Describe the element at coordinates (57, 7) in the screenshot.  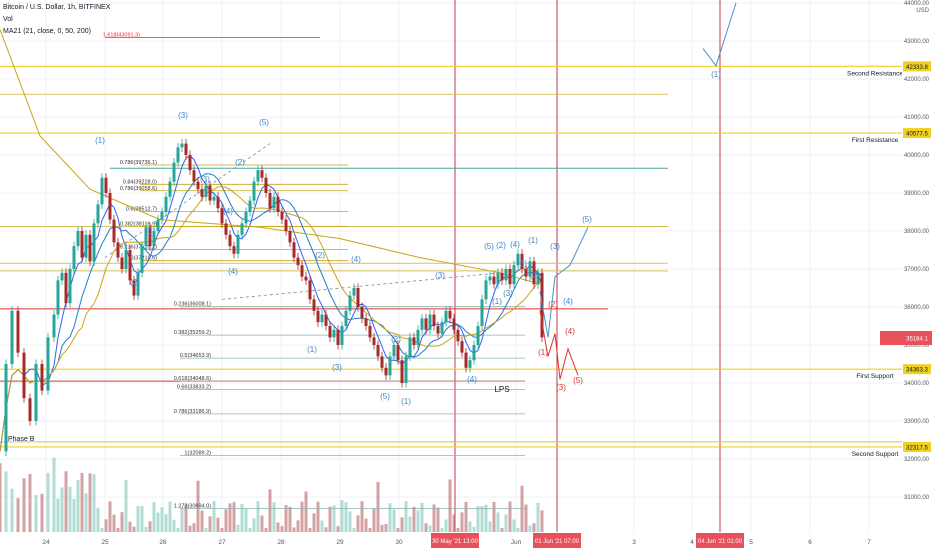
I see `symbol-line: Bitcoin / U.S. Dollar, 1h, BITFINEX` at that location.